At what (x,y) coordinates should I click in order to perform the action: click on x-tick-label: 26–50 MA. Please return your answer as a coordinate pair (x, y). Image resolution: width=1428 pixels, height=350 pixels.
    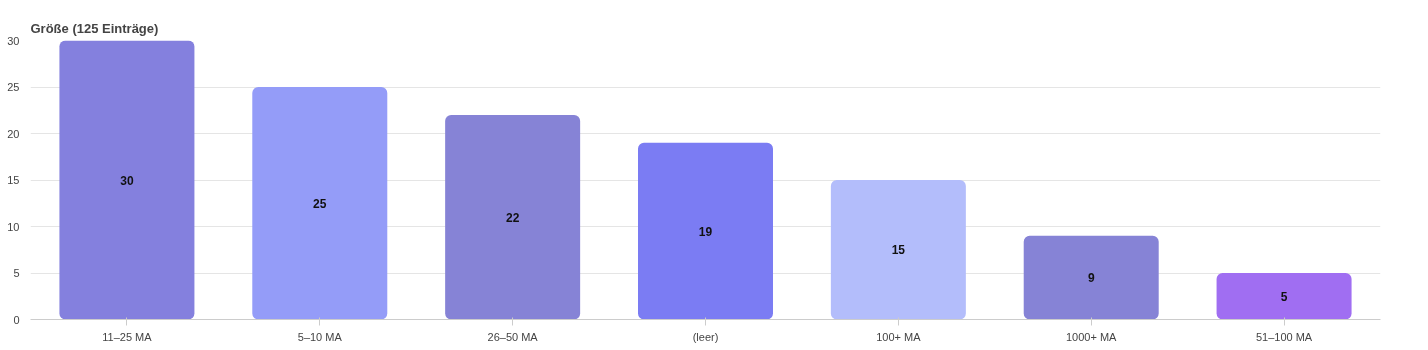
    Looking at the image, I should click on (513, 336).